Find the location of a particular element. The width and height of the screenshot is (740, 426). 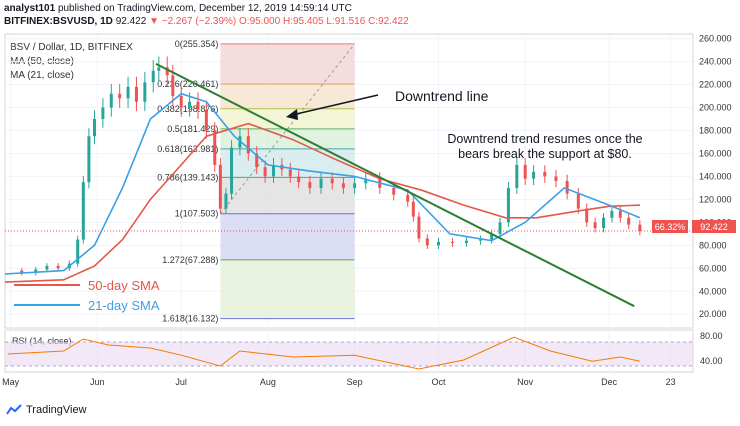

note-line-2: bears break the support at $80. is located at coordinates (545, 154).